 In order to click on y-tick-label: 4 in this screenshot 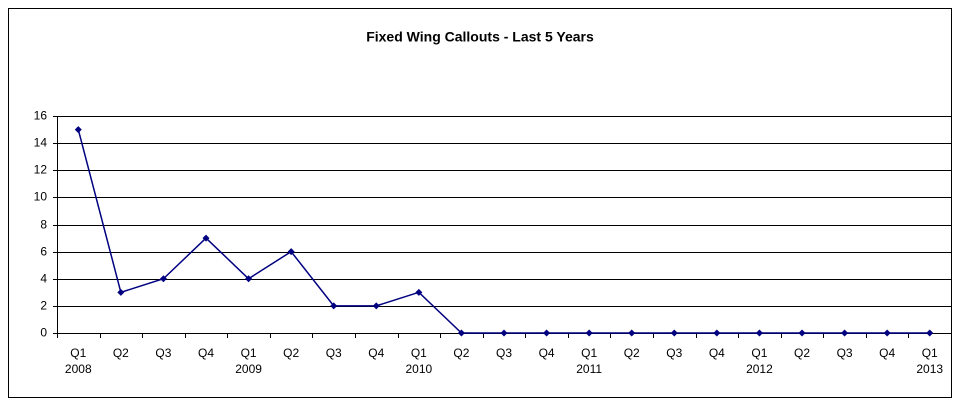, I will do `click(43, 279)`.